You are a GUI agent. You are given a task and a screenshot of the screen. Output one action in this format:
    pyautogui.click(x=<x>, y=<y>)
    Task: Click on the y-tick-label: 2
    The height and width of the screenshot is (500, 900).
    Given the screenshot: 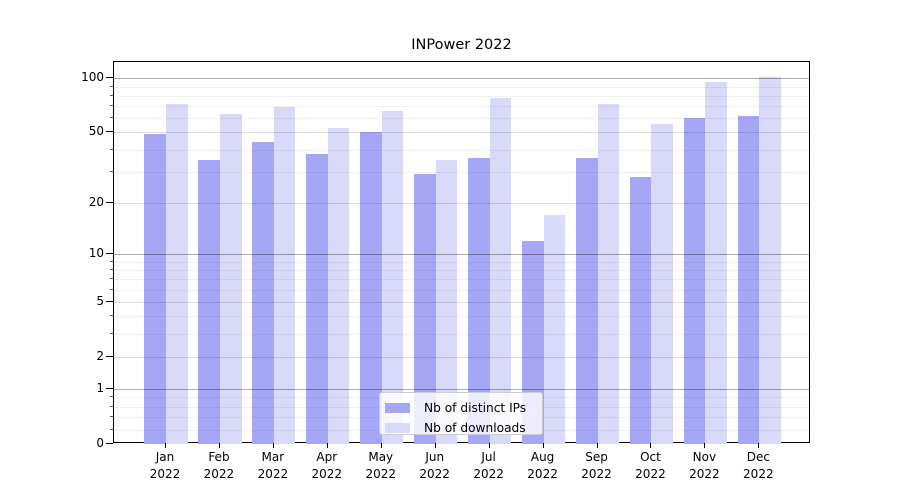 What is the action you would take?
    pyautogui.click(x=100, y=355)
    